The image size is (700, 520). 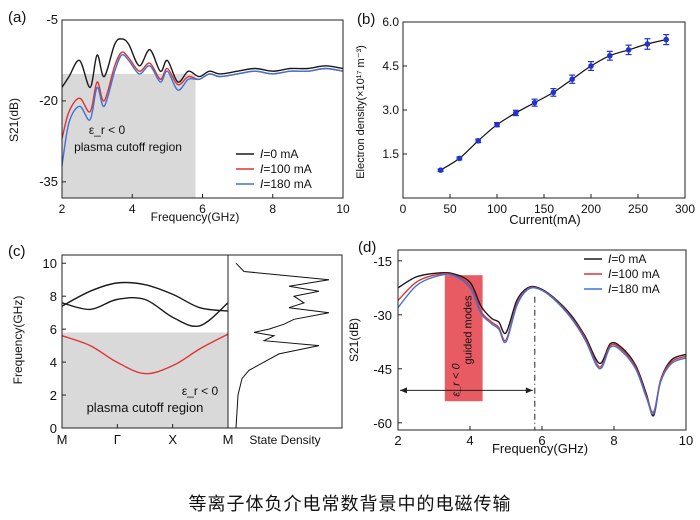 I want to click on panel-label-a: (a), so click(x=17, y=17).